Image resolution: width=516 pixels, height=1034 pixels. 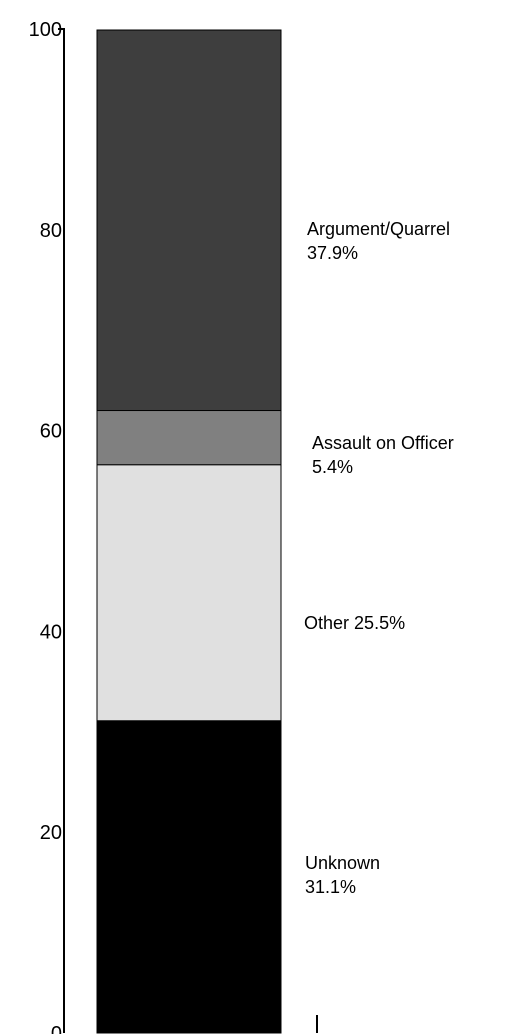 I want to click on bar-segment-unknown, so click(x=189, y=877).